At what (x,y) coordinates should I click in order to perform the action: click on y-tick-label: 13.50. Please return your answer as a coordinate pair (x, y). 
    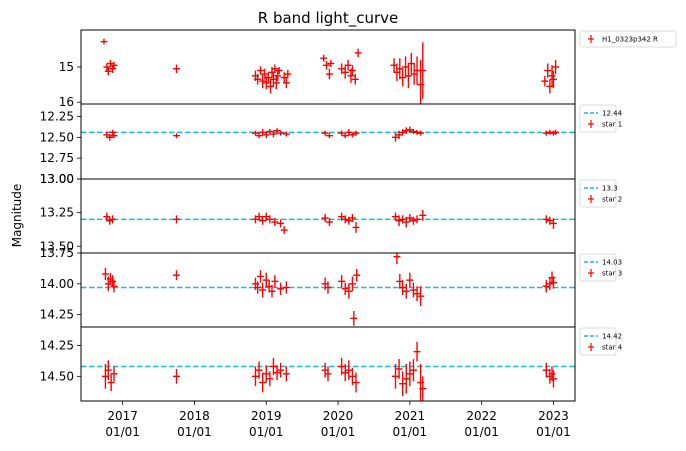
    Looking at the image, I should click on (57, 246).